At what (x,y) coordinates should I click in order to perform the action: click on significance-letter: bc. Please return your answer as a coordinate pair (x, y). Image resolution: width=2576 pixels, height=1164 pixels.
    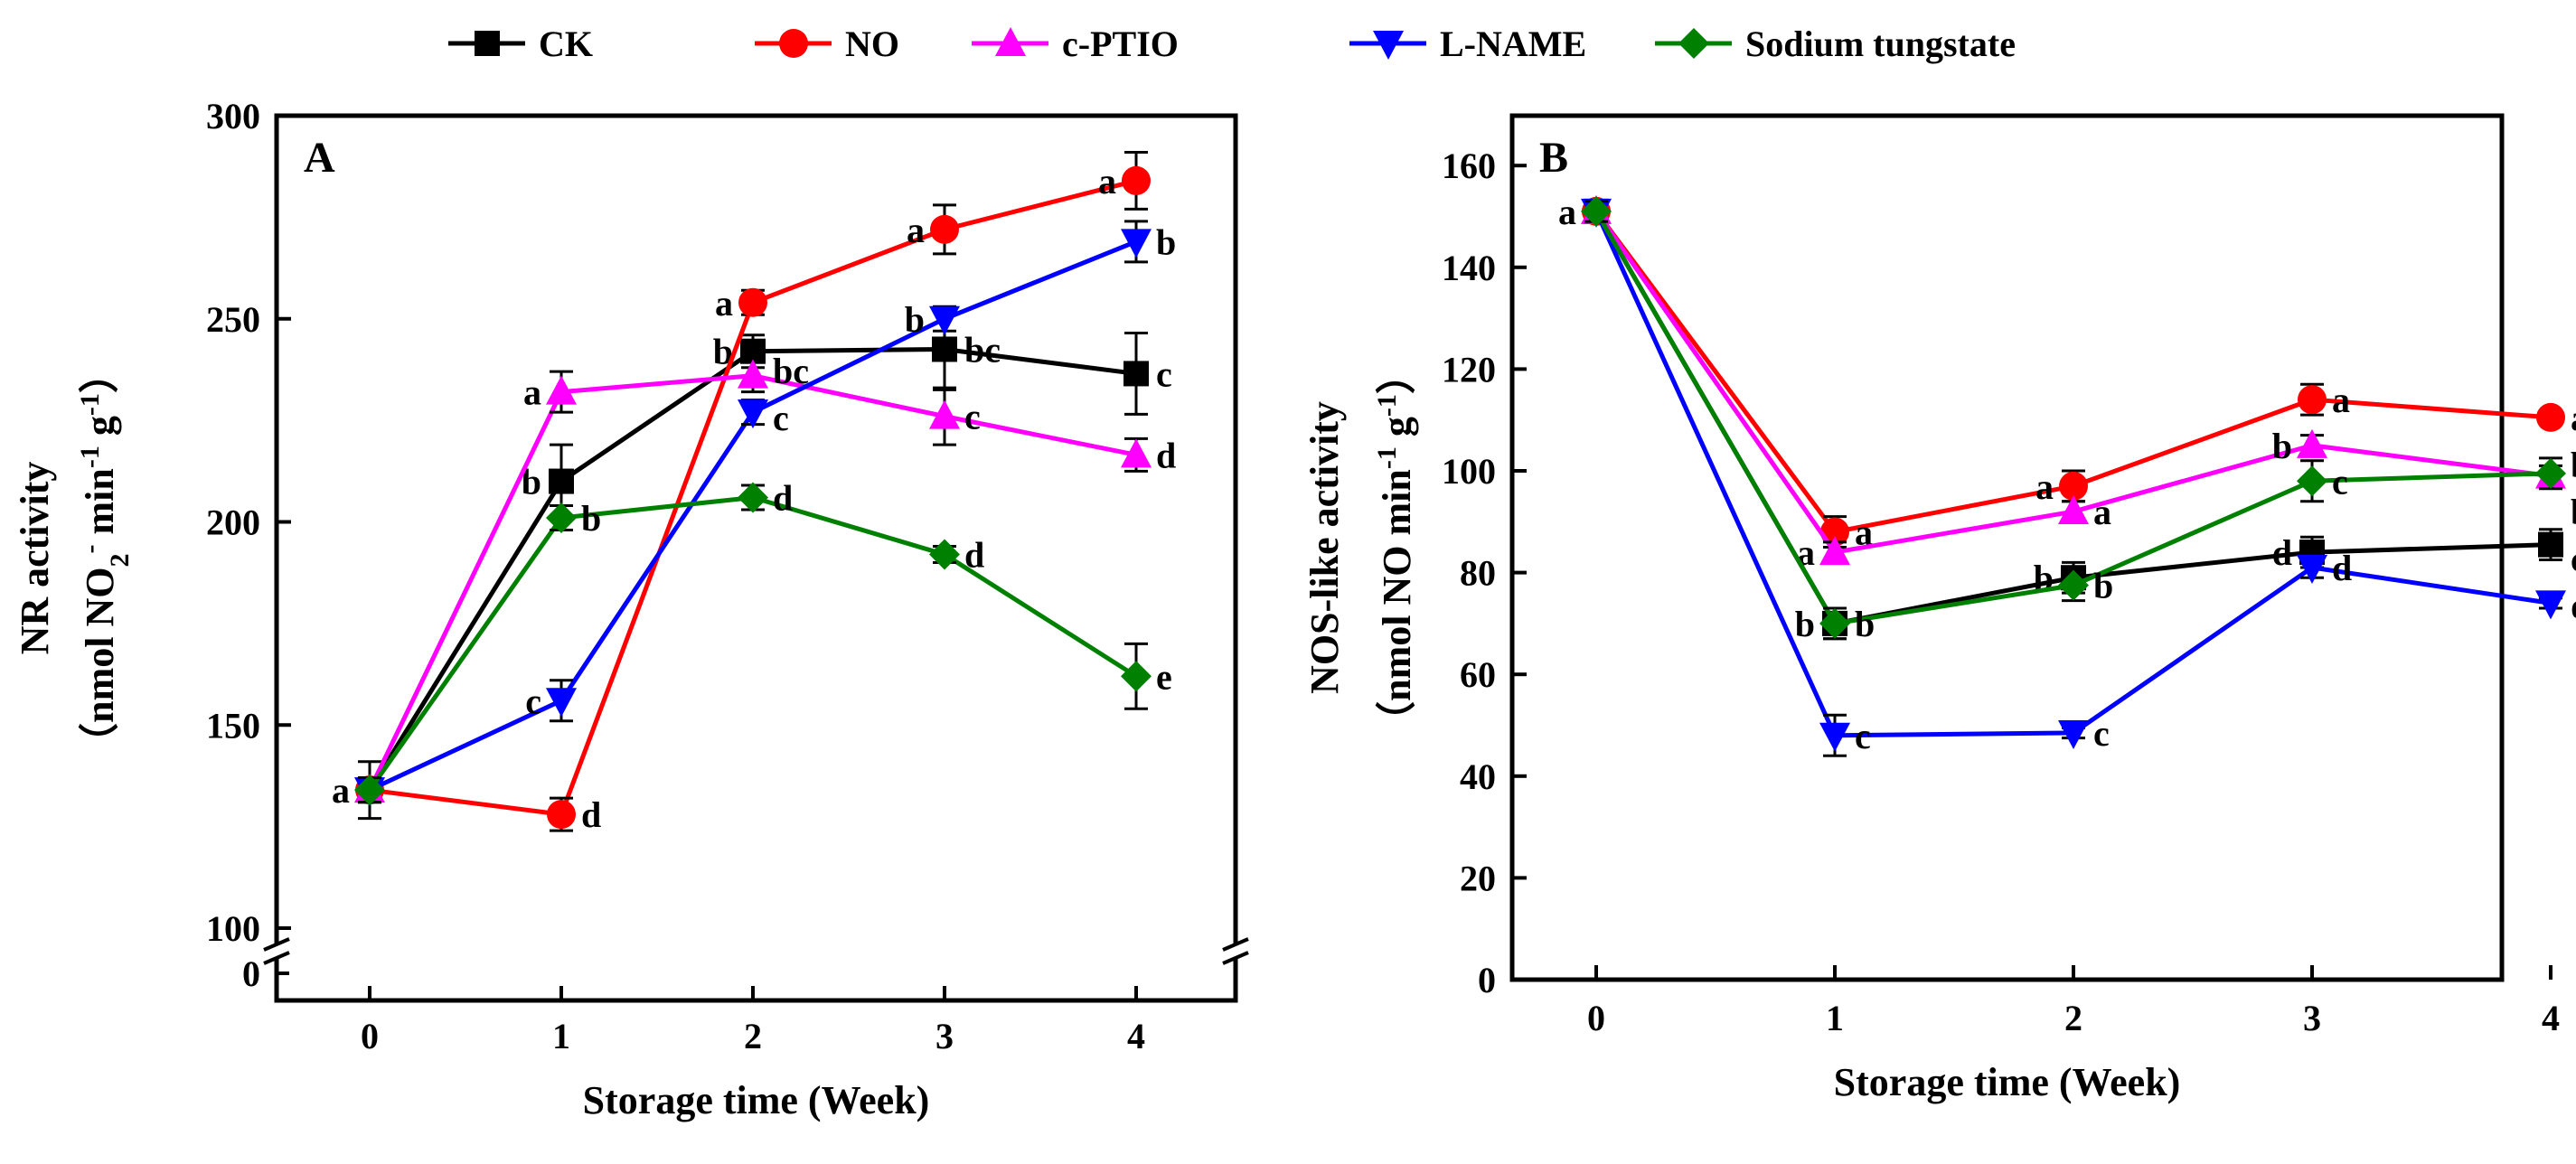
    Looking at the image, I should click on (791, 371).